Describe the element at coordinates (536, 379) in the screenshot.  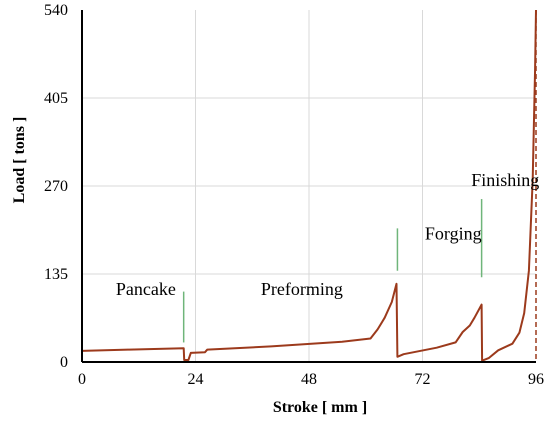
I see `x-tick-label: 96` at that location.